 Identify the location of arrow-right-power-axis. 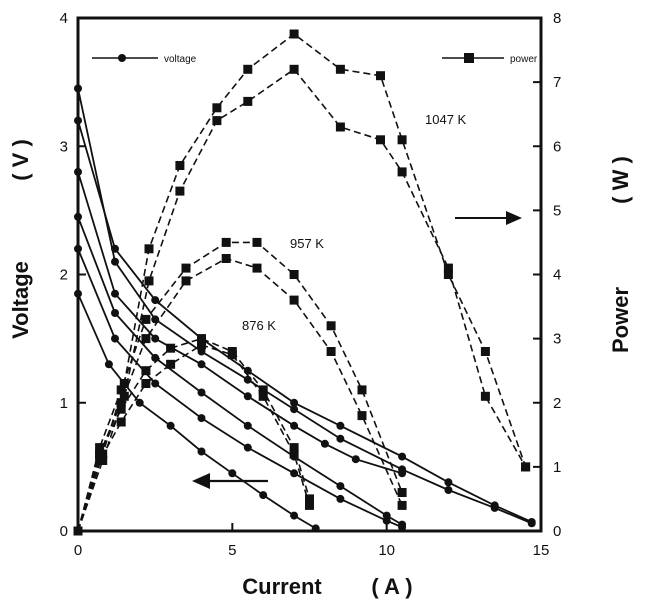
(488, 218).